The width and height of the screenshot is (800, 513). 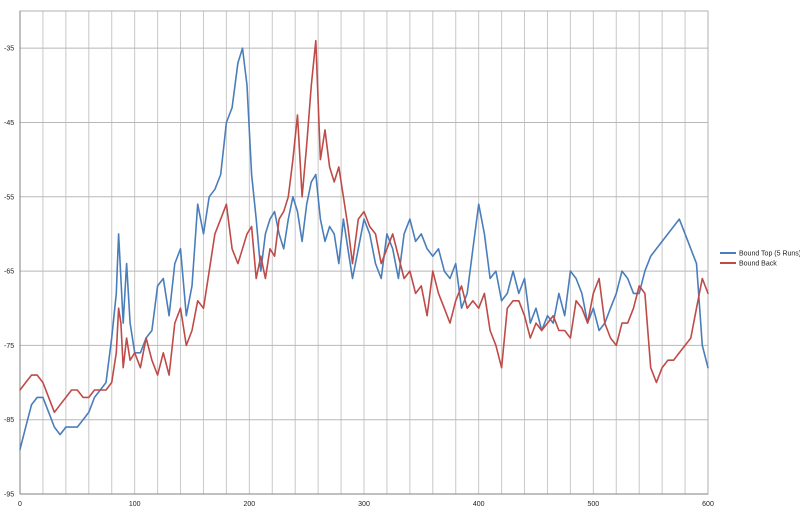 What do you see at coordinates (758, 264) in the screenshot?
I see `legend-label: Bound Back` at bounding box center [758, 264].